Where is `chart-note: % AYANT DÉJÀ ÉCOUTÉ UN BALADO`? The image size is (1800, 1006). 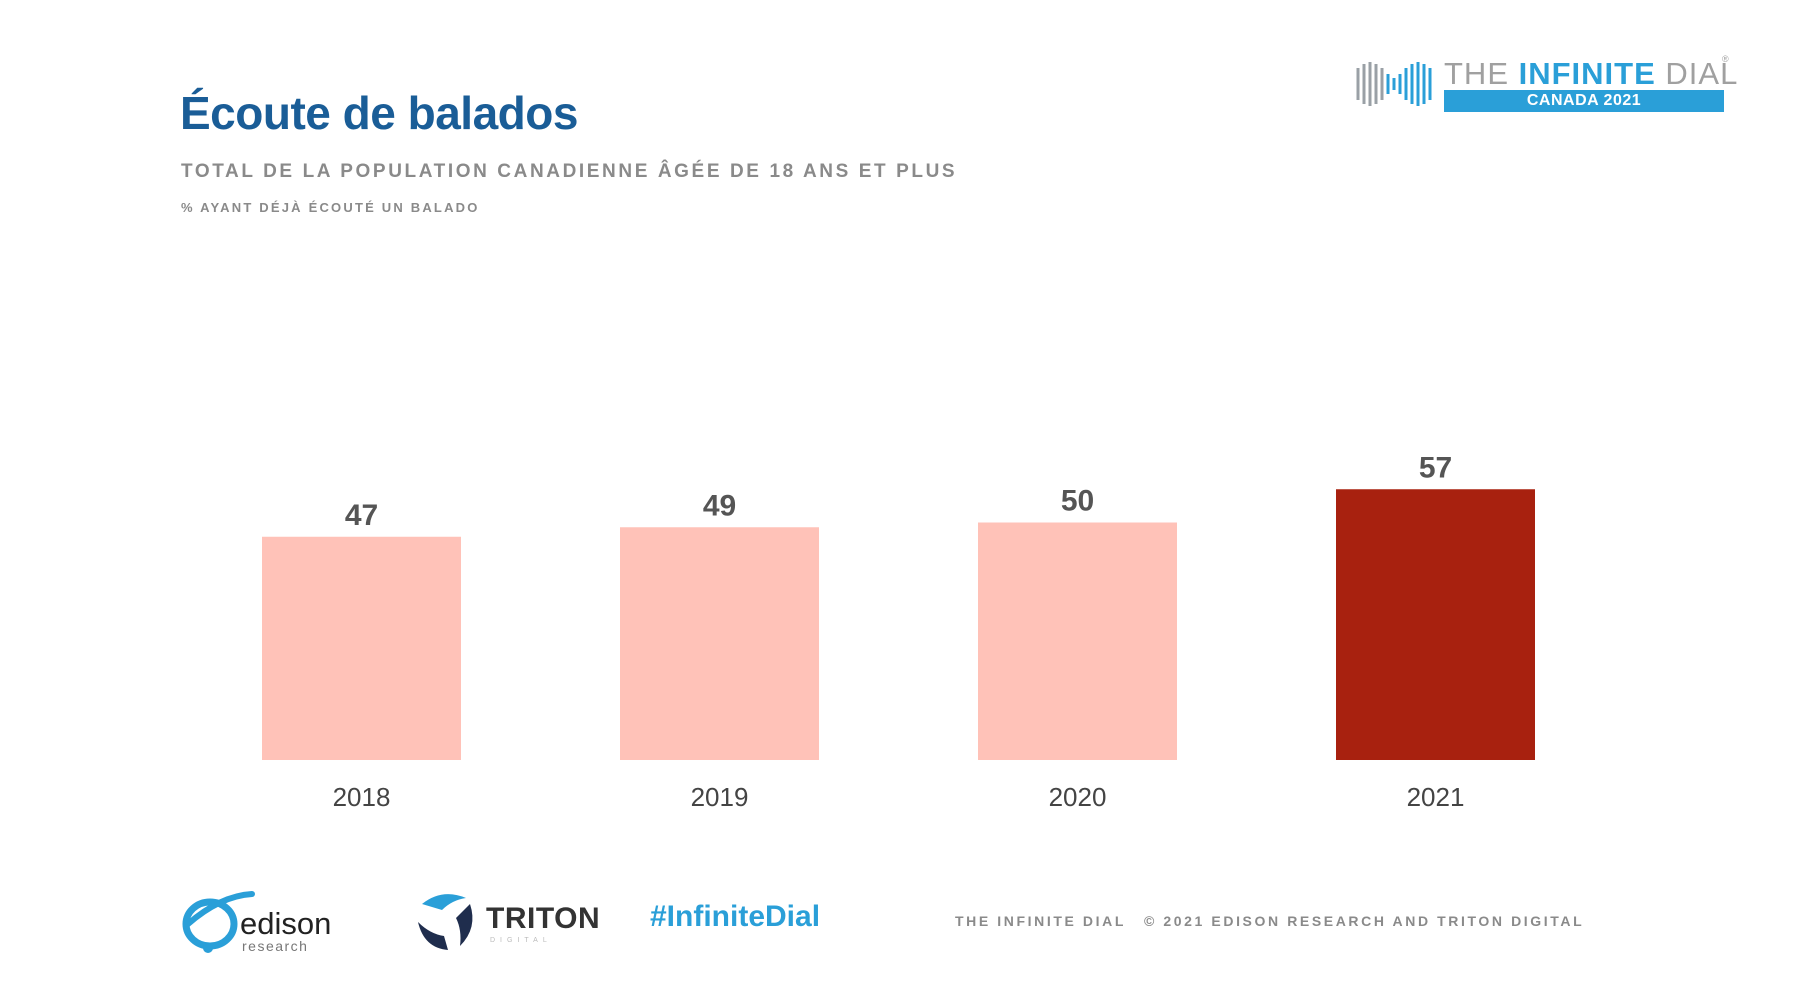
chart-note: % AYANT DÉJÀ ÉCOUTÉ UN BALADO is located at coordinates (330, 207).